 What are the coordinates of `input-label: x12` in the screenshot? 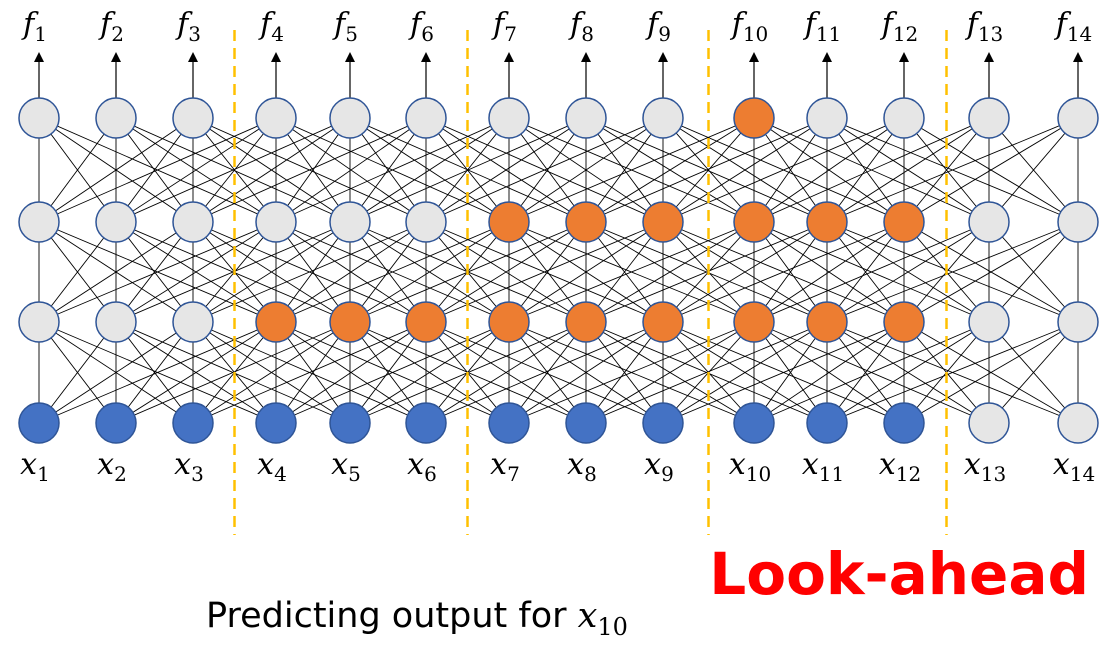 It's located at (900, 466).